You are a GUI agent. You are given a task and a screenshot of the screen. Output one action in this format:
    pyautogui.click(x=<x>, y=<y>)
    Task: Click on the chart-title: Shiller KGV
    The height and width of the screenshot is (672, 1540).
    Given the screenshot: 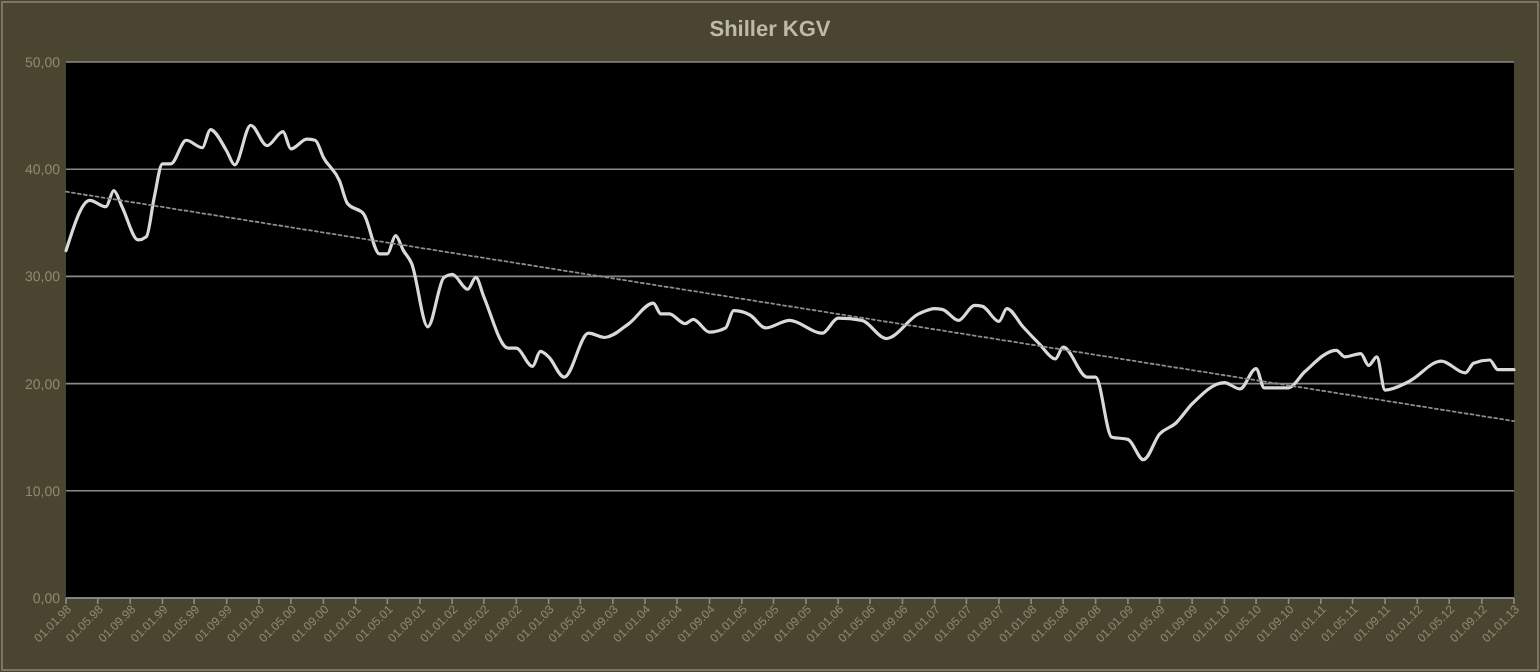 What is the action you would take?
    pyautogui.click(x=770, y=30)
    